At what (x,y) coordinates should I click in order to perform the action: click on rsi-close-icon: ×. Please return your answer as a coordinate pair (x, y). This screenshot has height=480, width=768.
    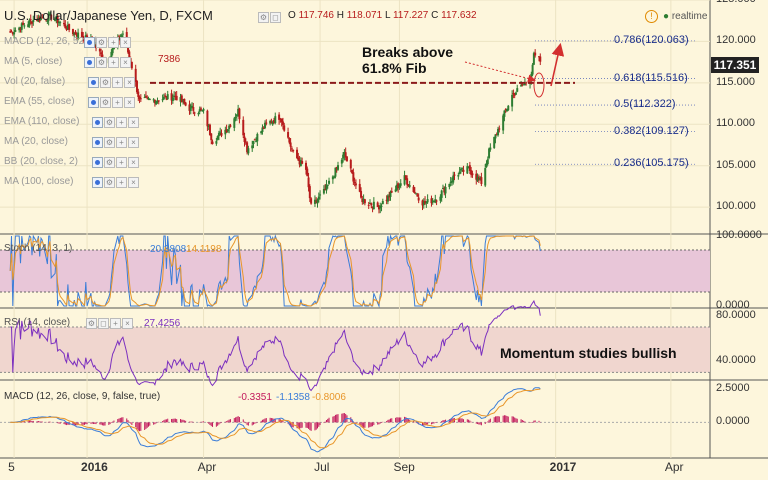
    Looking at the image, I should click on (127, 323).